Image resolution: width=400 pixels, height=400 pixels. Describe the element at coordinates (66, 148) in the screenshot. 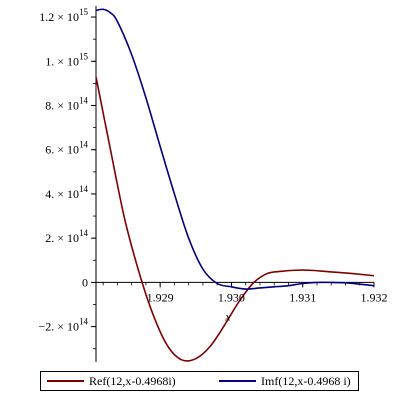

I see `y-tick-label-3: 6. × 1014` at that location.